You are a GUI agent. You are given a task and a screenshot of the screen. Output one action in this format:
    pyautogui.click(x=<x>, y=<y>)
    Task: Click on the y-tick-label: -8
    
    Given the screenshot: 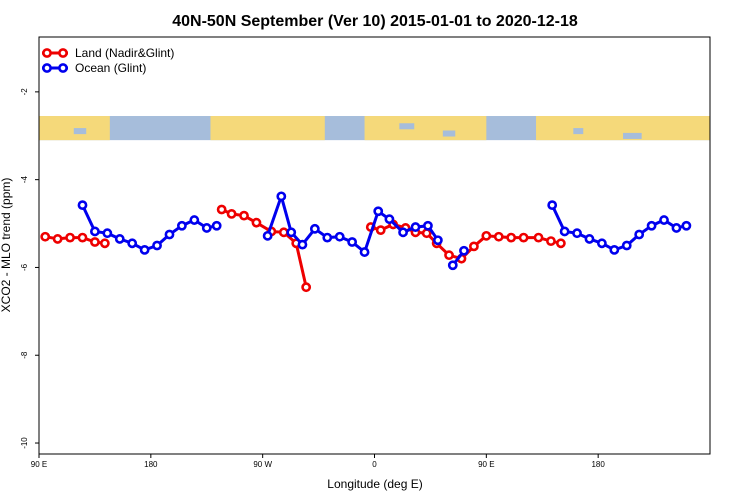 What is the action you would take?
    pyautogui.click(x=24, y=355)
    